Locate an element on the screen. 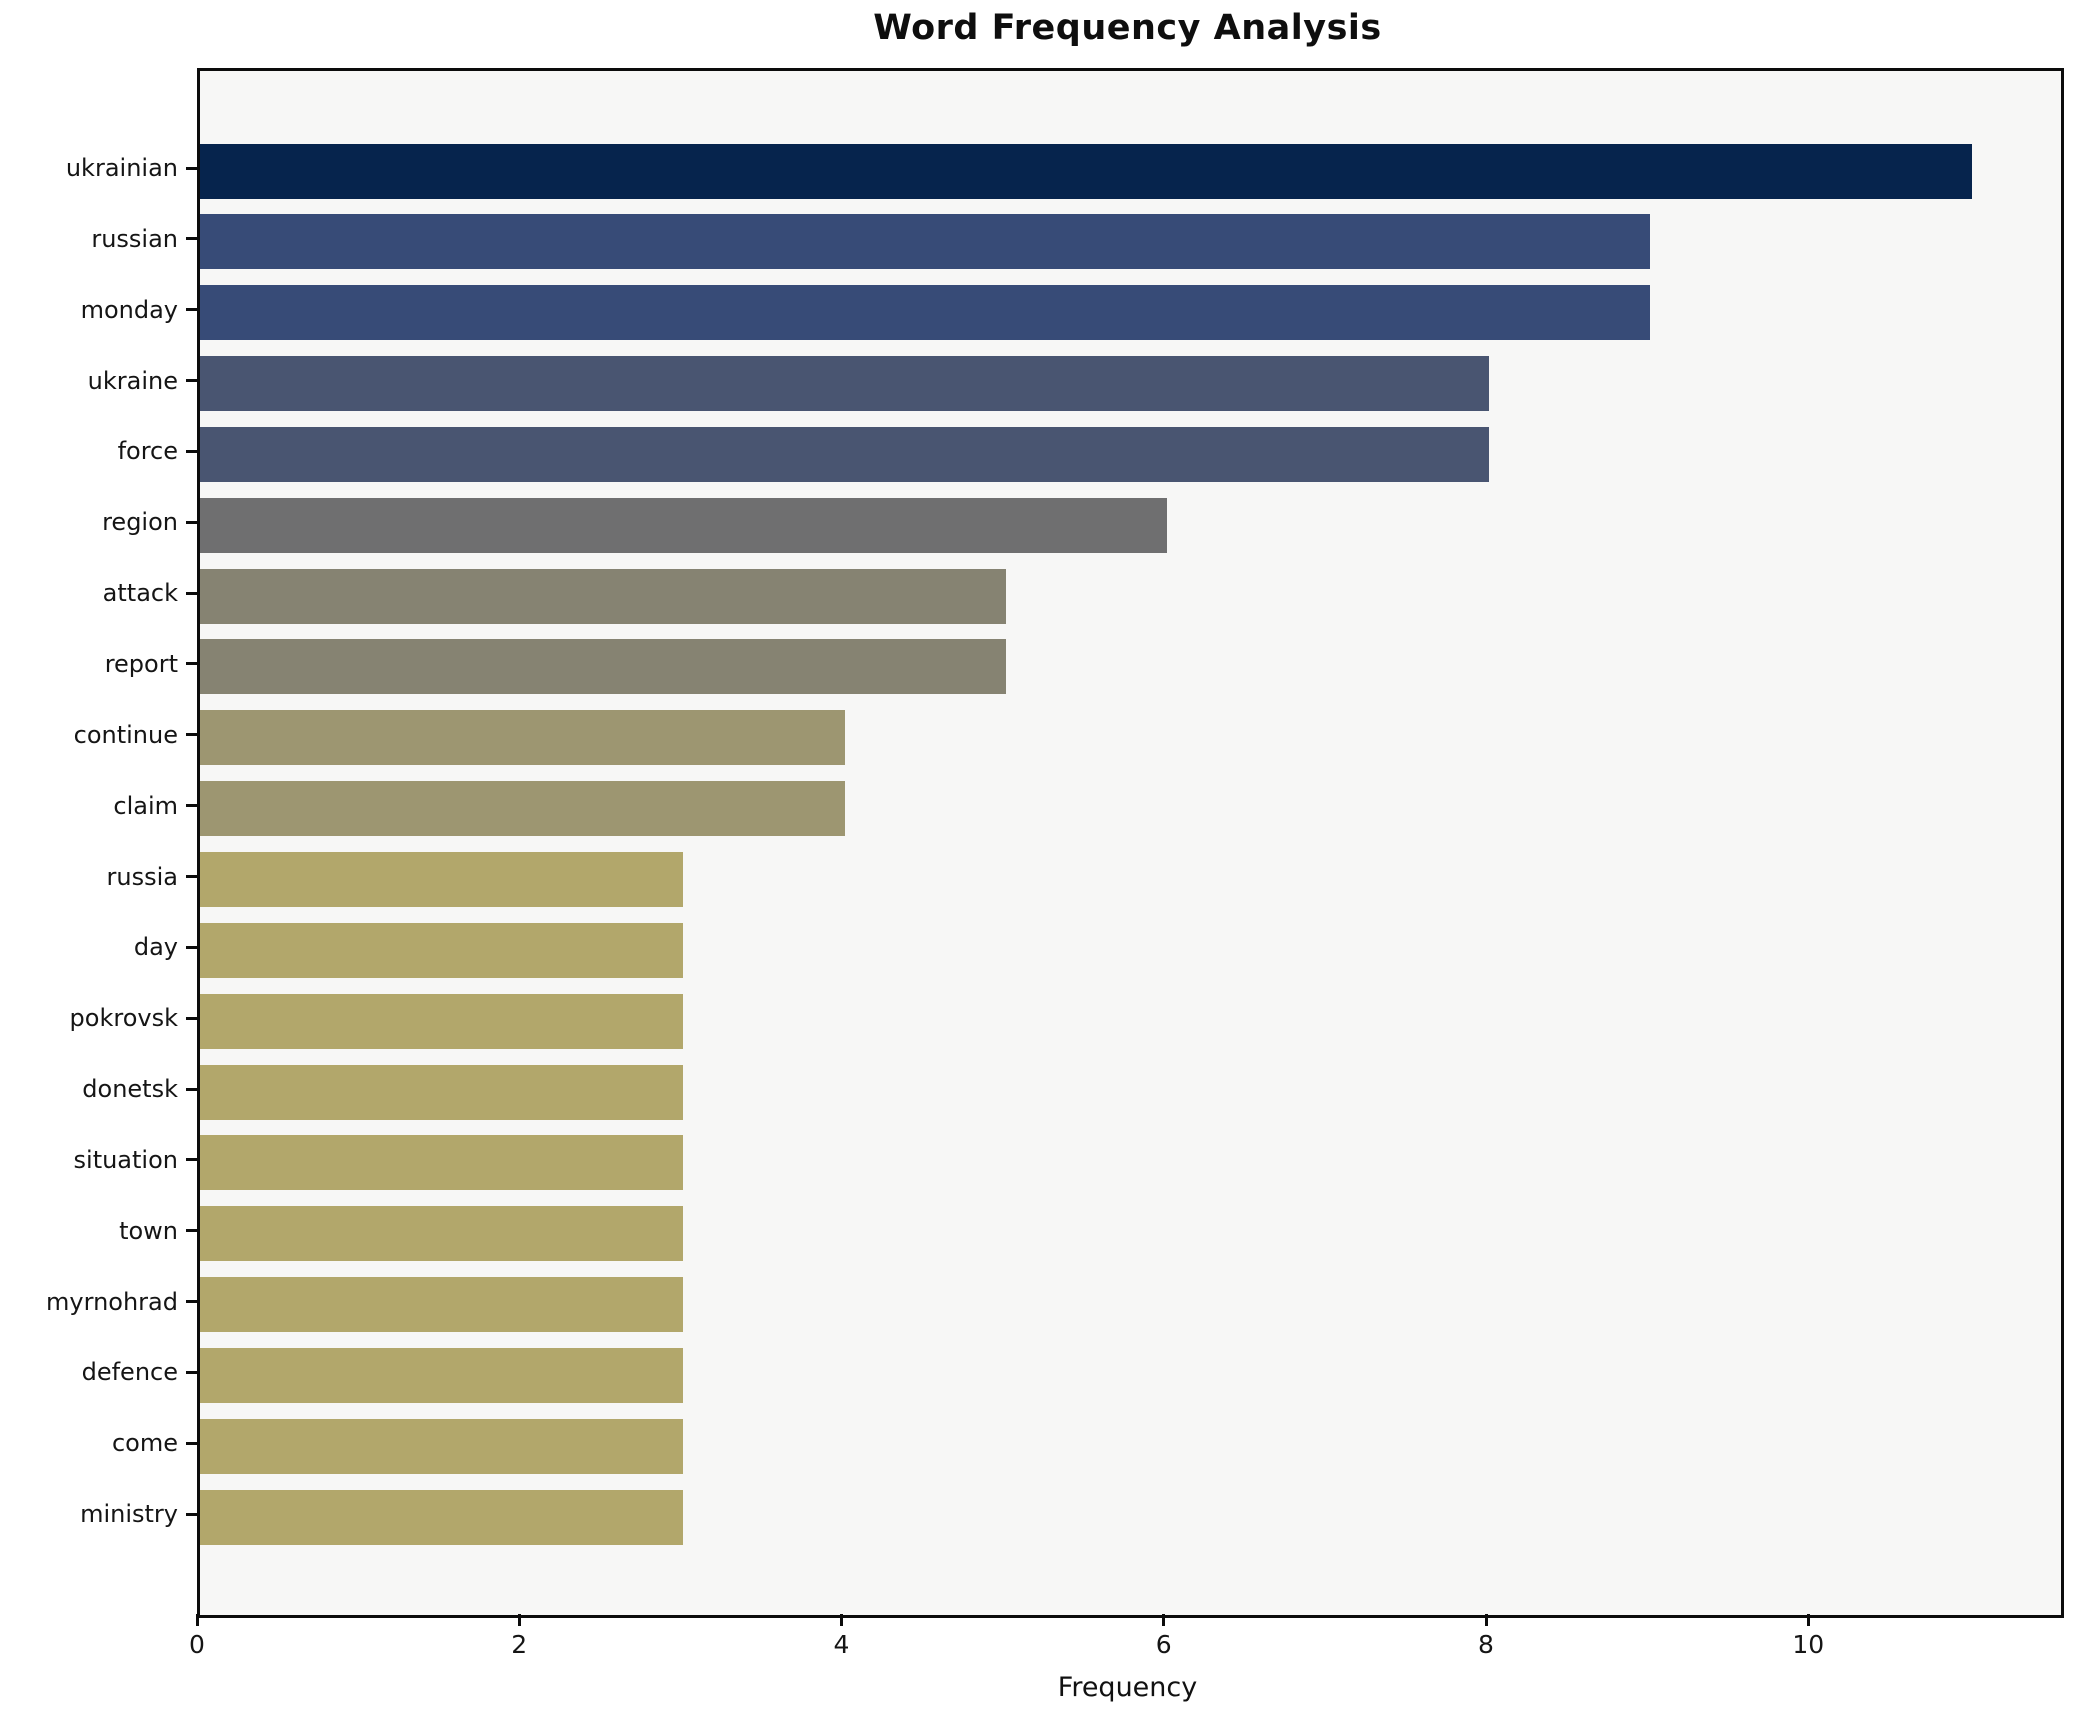  y-tick-label-ministry: ministry is located at coordinates (129, 1514).